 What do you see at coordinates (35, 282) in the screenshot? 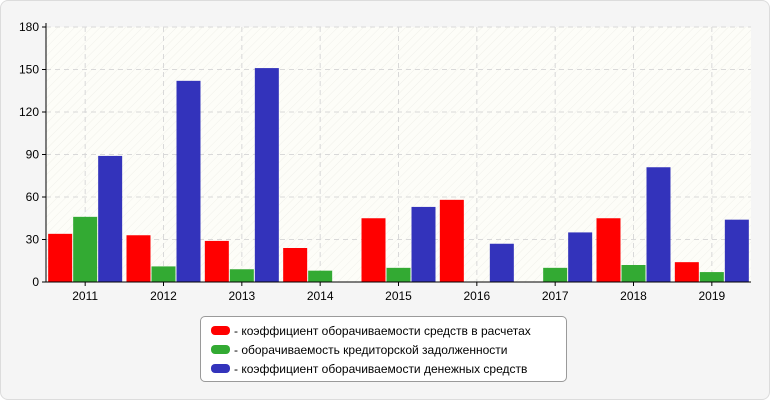
I see `y-tick-label: 0` at bounding box center [35, 282].